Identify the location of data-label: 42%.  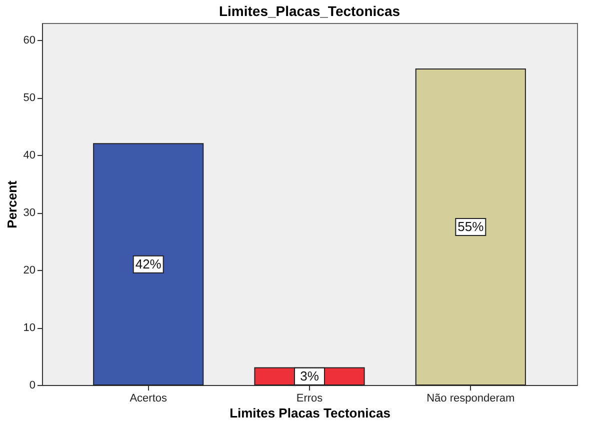
(148, 264).